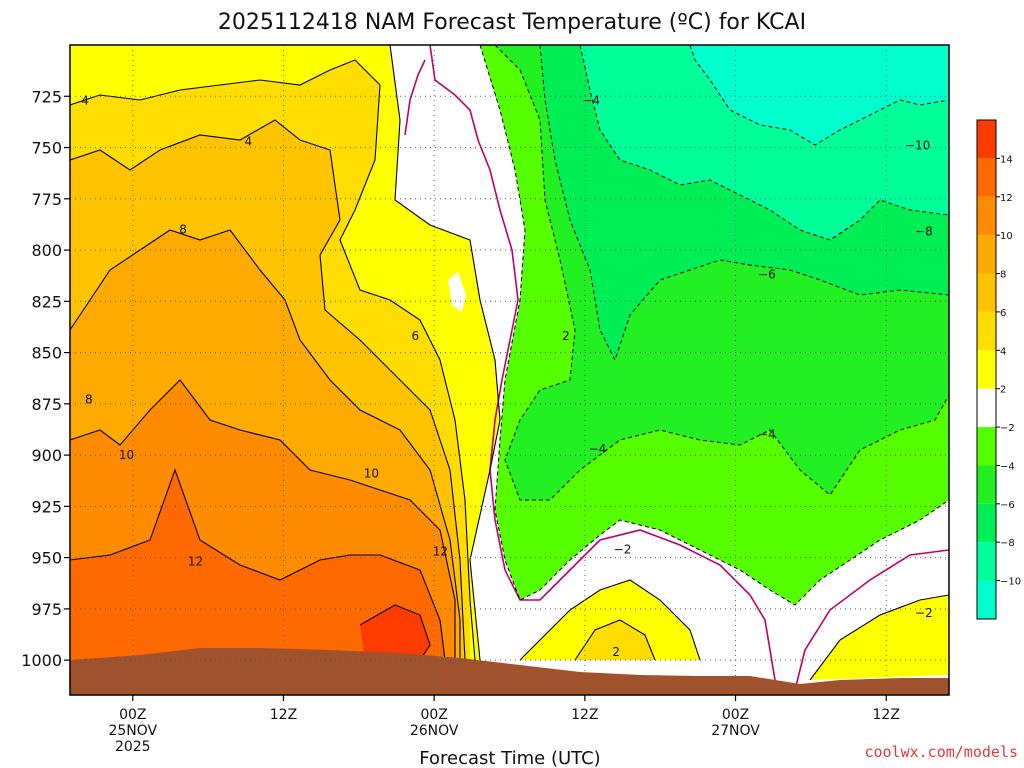  I want to click on contour-label: −6, so click(767, 275).